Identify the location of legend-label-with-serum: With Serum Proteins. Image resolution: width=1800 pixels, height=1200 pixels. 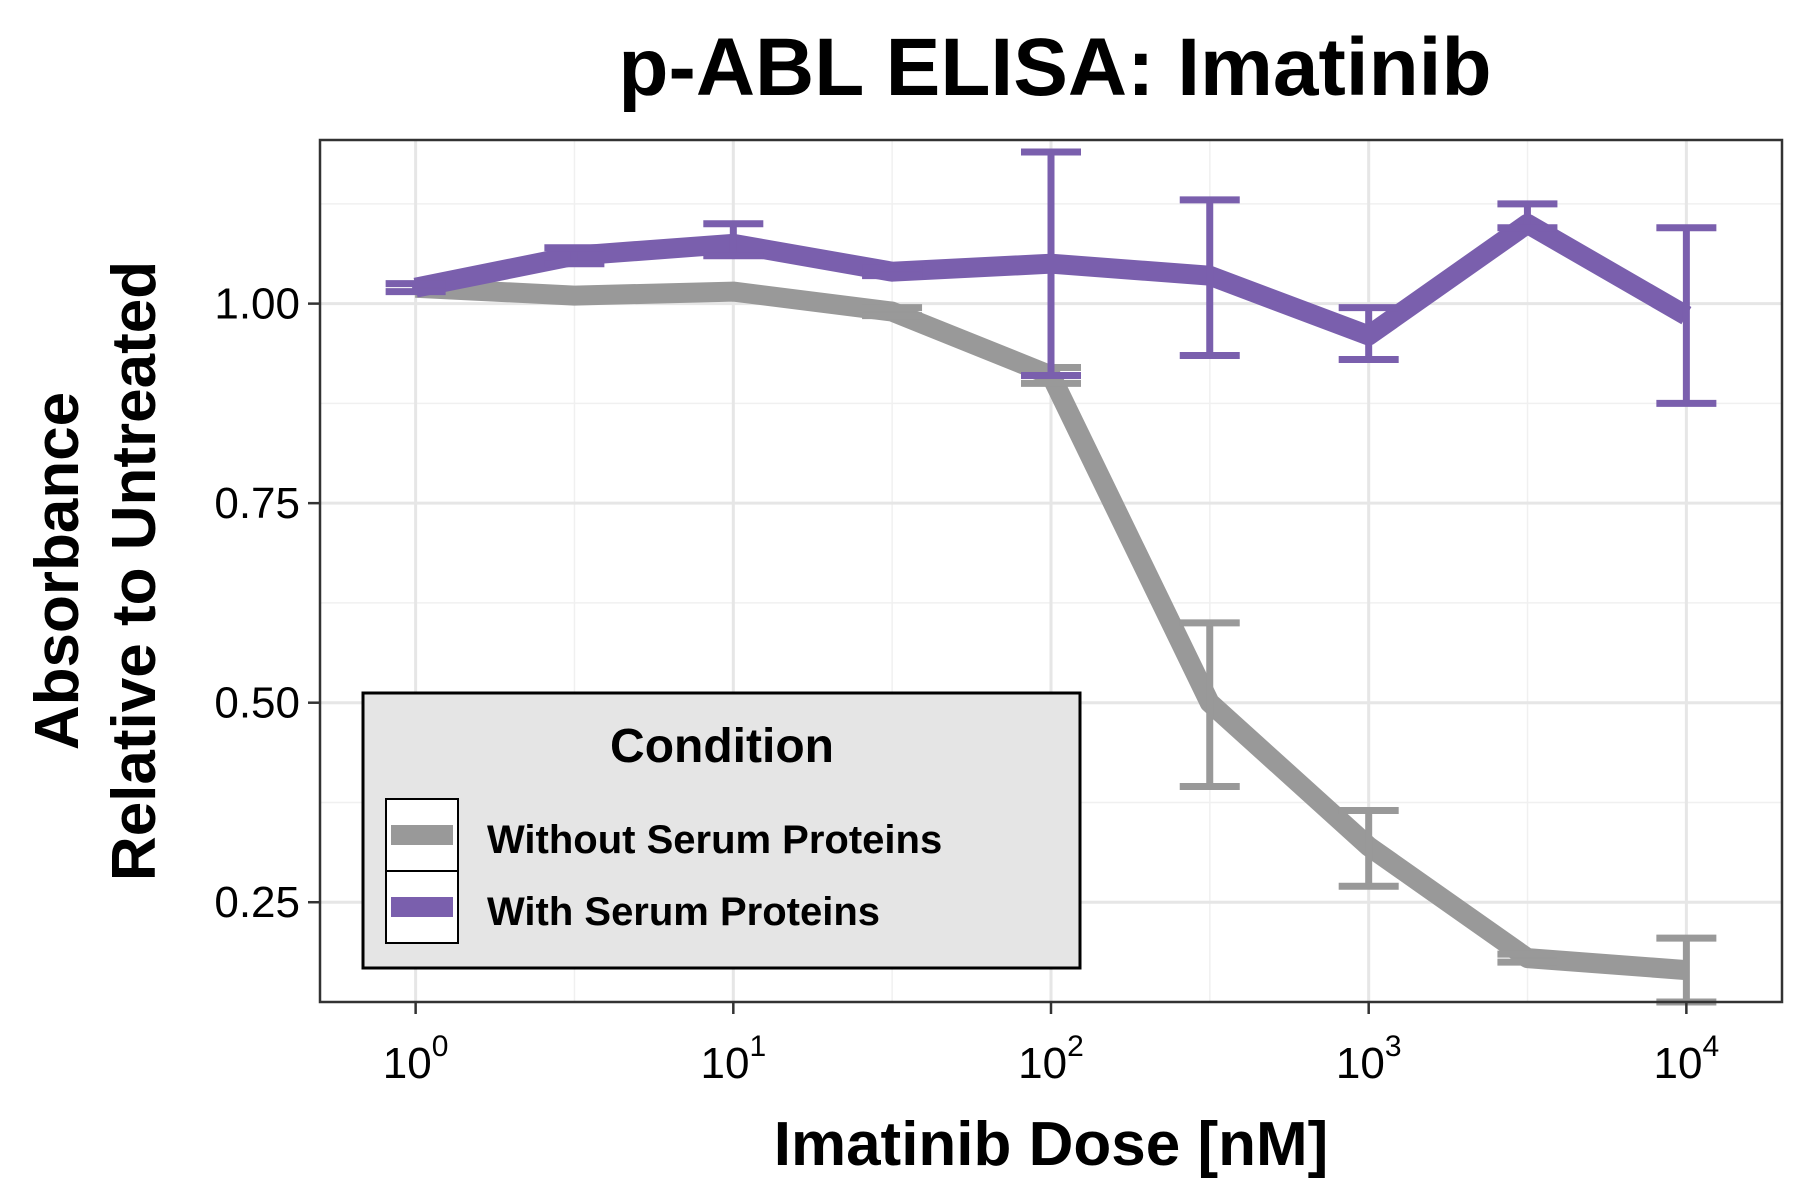
(683, 912).